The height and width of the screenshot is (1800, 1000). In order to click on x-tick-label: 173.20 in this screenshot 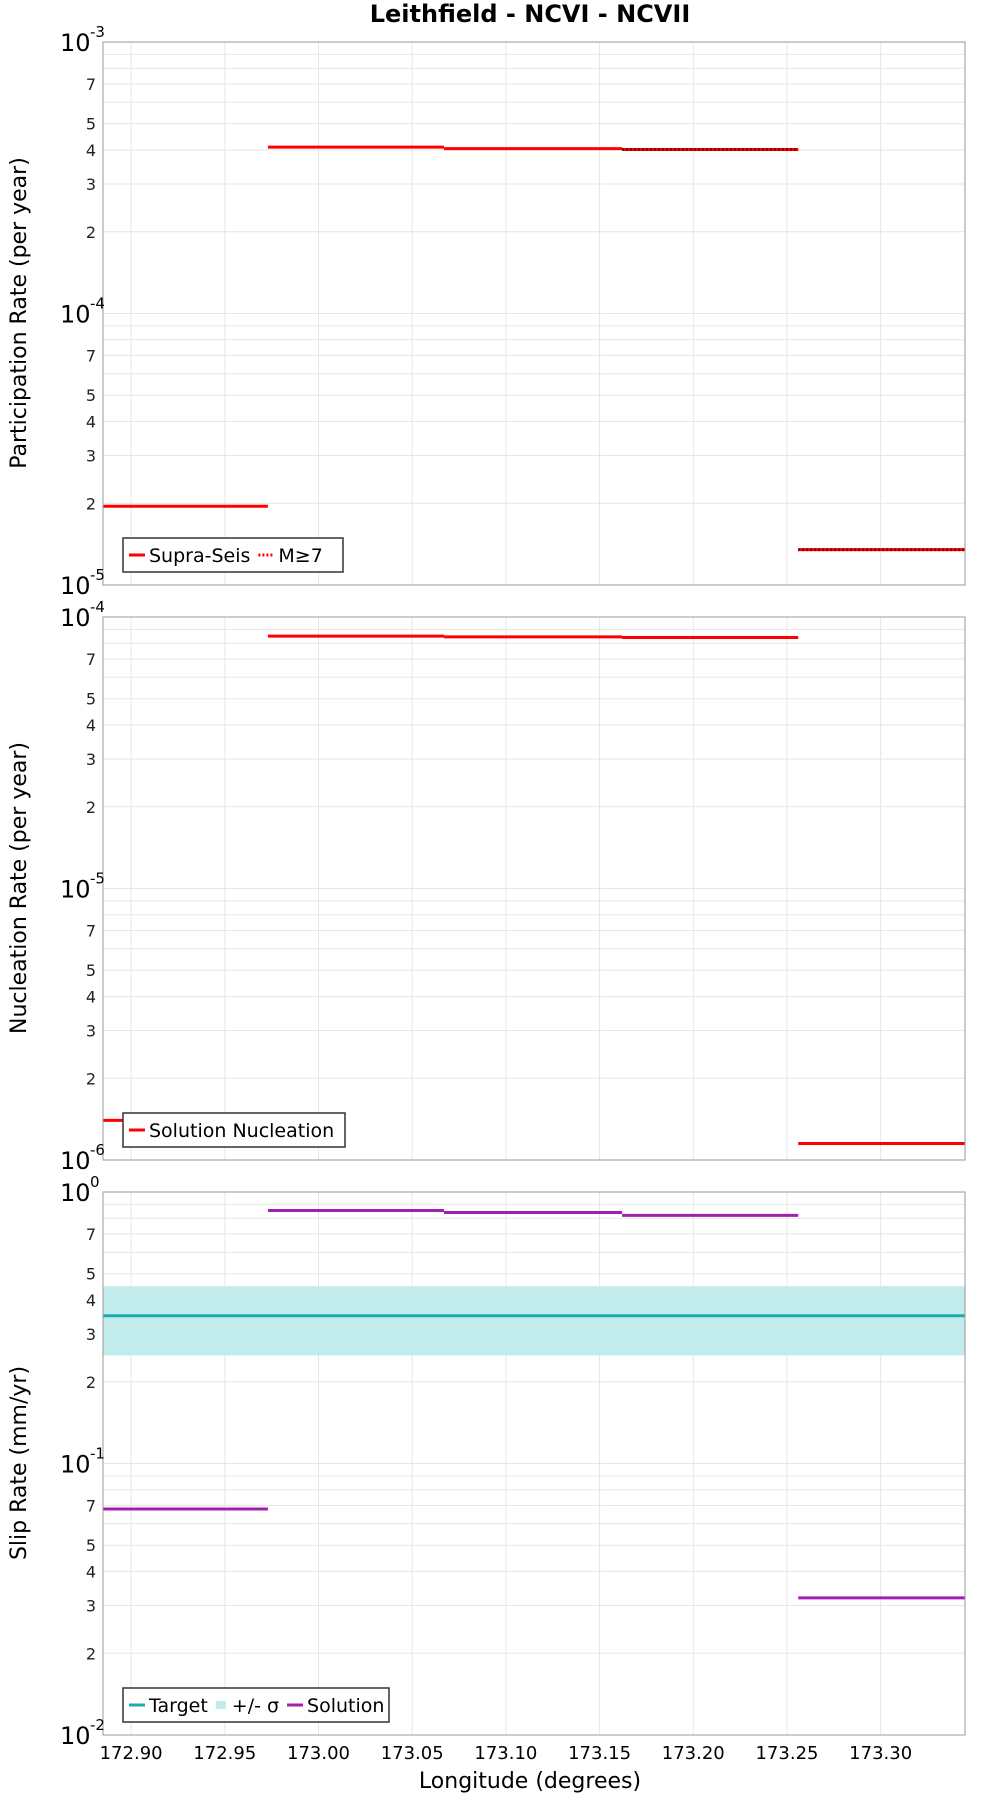, I will do `click(693, 1753)`.